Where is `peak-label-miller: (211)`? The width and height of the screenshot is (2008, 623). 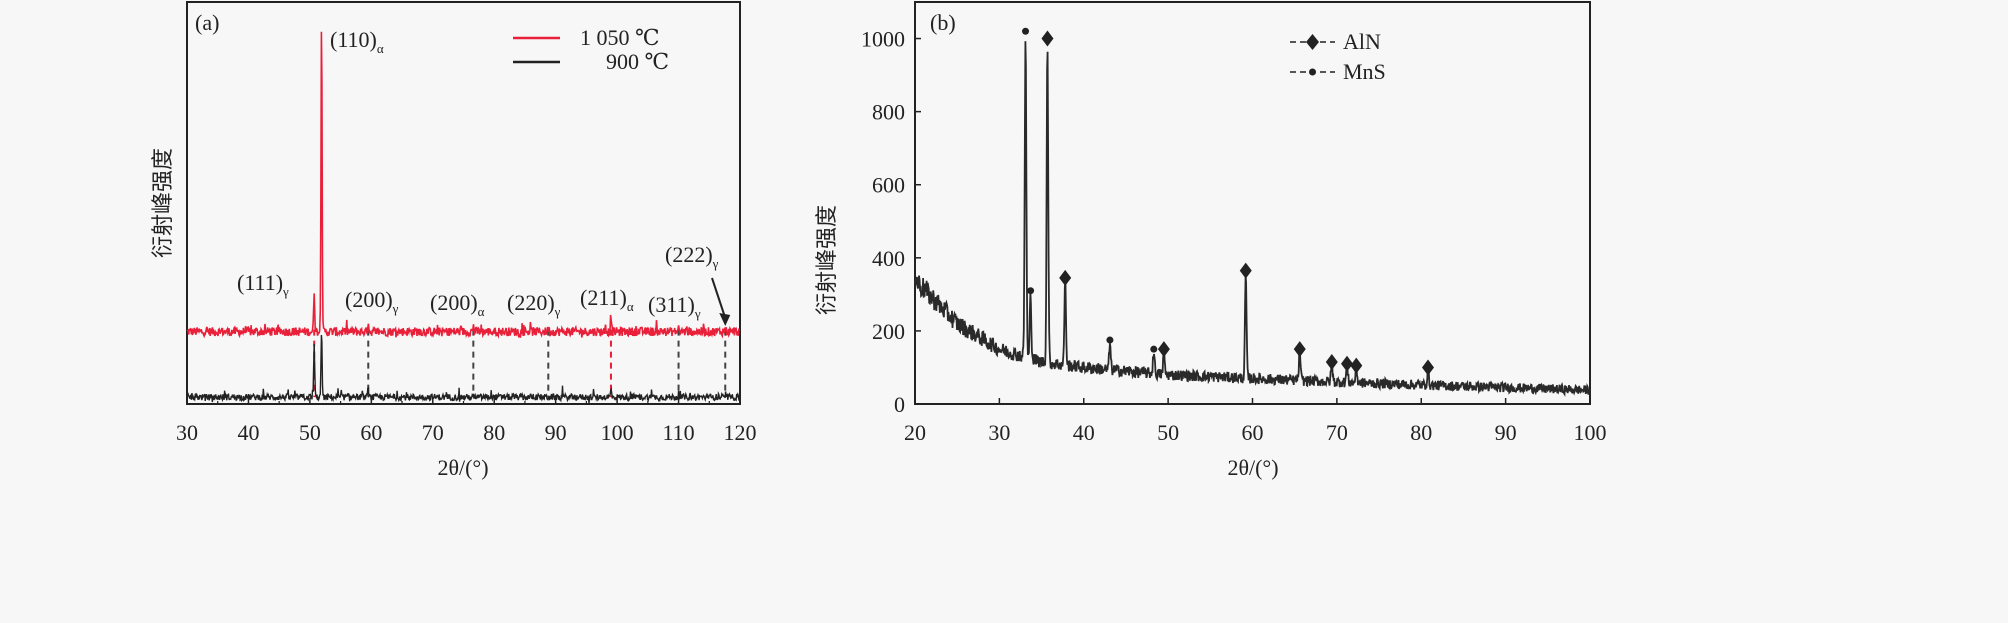
peak-label-miller: (211) is located at coordinates (603, 297).